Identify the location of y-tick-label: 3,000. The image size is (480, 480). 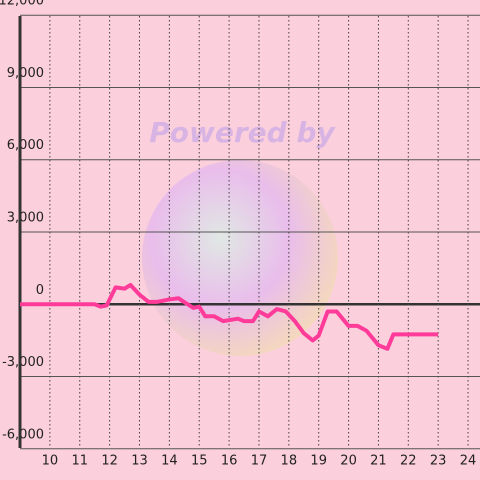
(25, 218).